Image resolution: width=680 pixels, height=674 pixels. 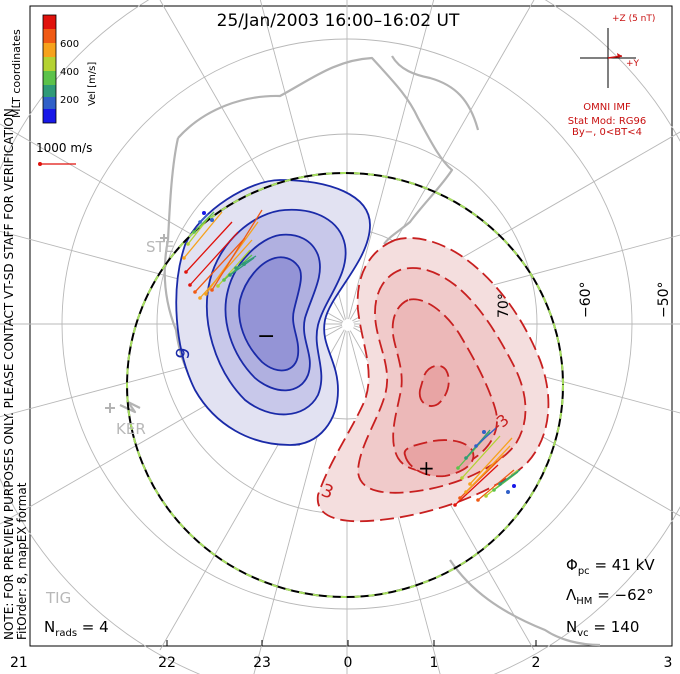 What do you see at coordinates (664, 299) in the screenshot?
I see `lat-label-50: −50°` at bounding box center [664, 299].